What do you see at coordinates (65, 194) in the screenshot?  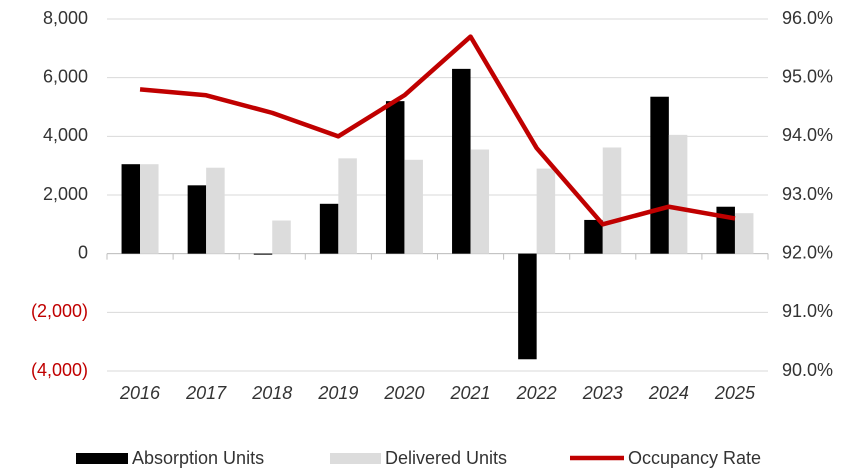 I see `y-tick-label: 2,000` at bounding box center [65, 194].